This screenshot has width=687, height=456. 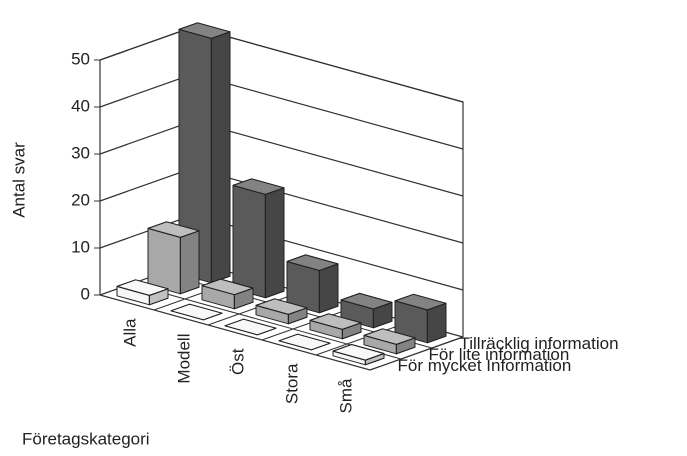 What do you see at coordinates (129, 332) in the screenshot?
I see `x-tick-label: Alla` at bounding box center [129, 332].